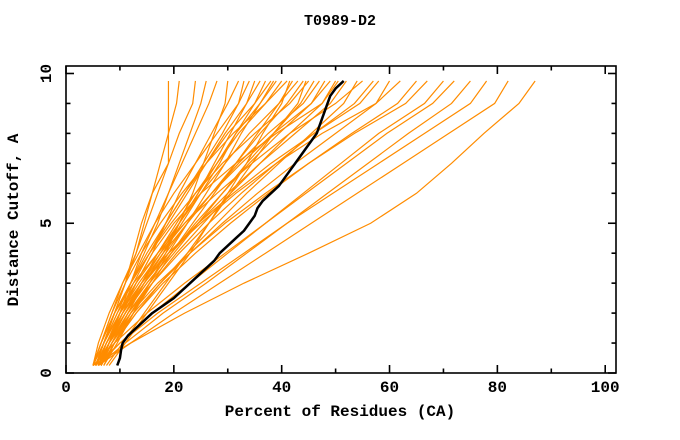  I want to click on x-tick-label: 100, so click(605, 388).